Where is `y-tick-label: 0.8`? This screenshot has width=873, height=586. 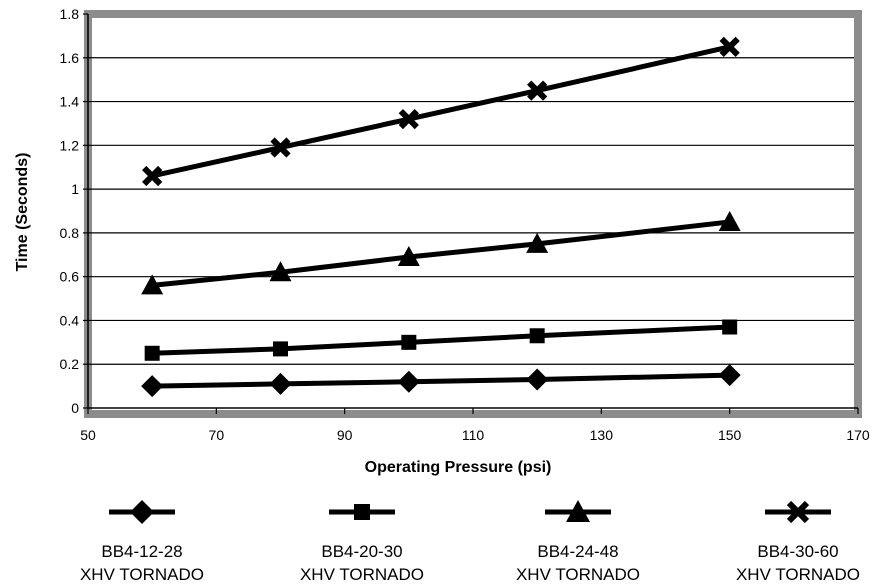 y-tick-label: 0.8 is located at coordinates (70, 233).